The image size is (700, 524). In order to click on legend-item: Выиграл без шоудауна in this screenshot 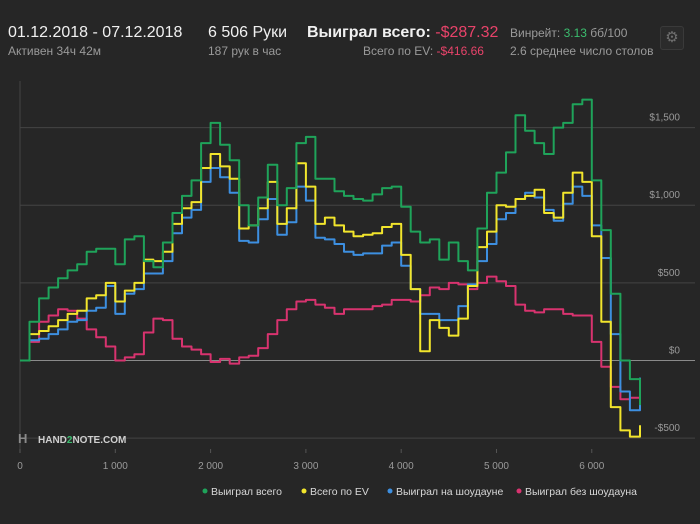, I will do `click(577, 492)`.